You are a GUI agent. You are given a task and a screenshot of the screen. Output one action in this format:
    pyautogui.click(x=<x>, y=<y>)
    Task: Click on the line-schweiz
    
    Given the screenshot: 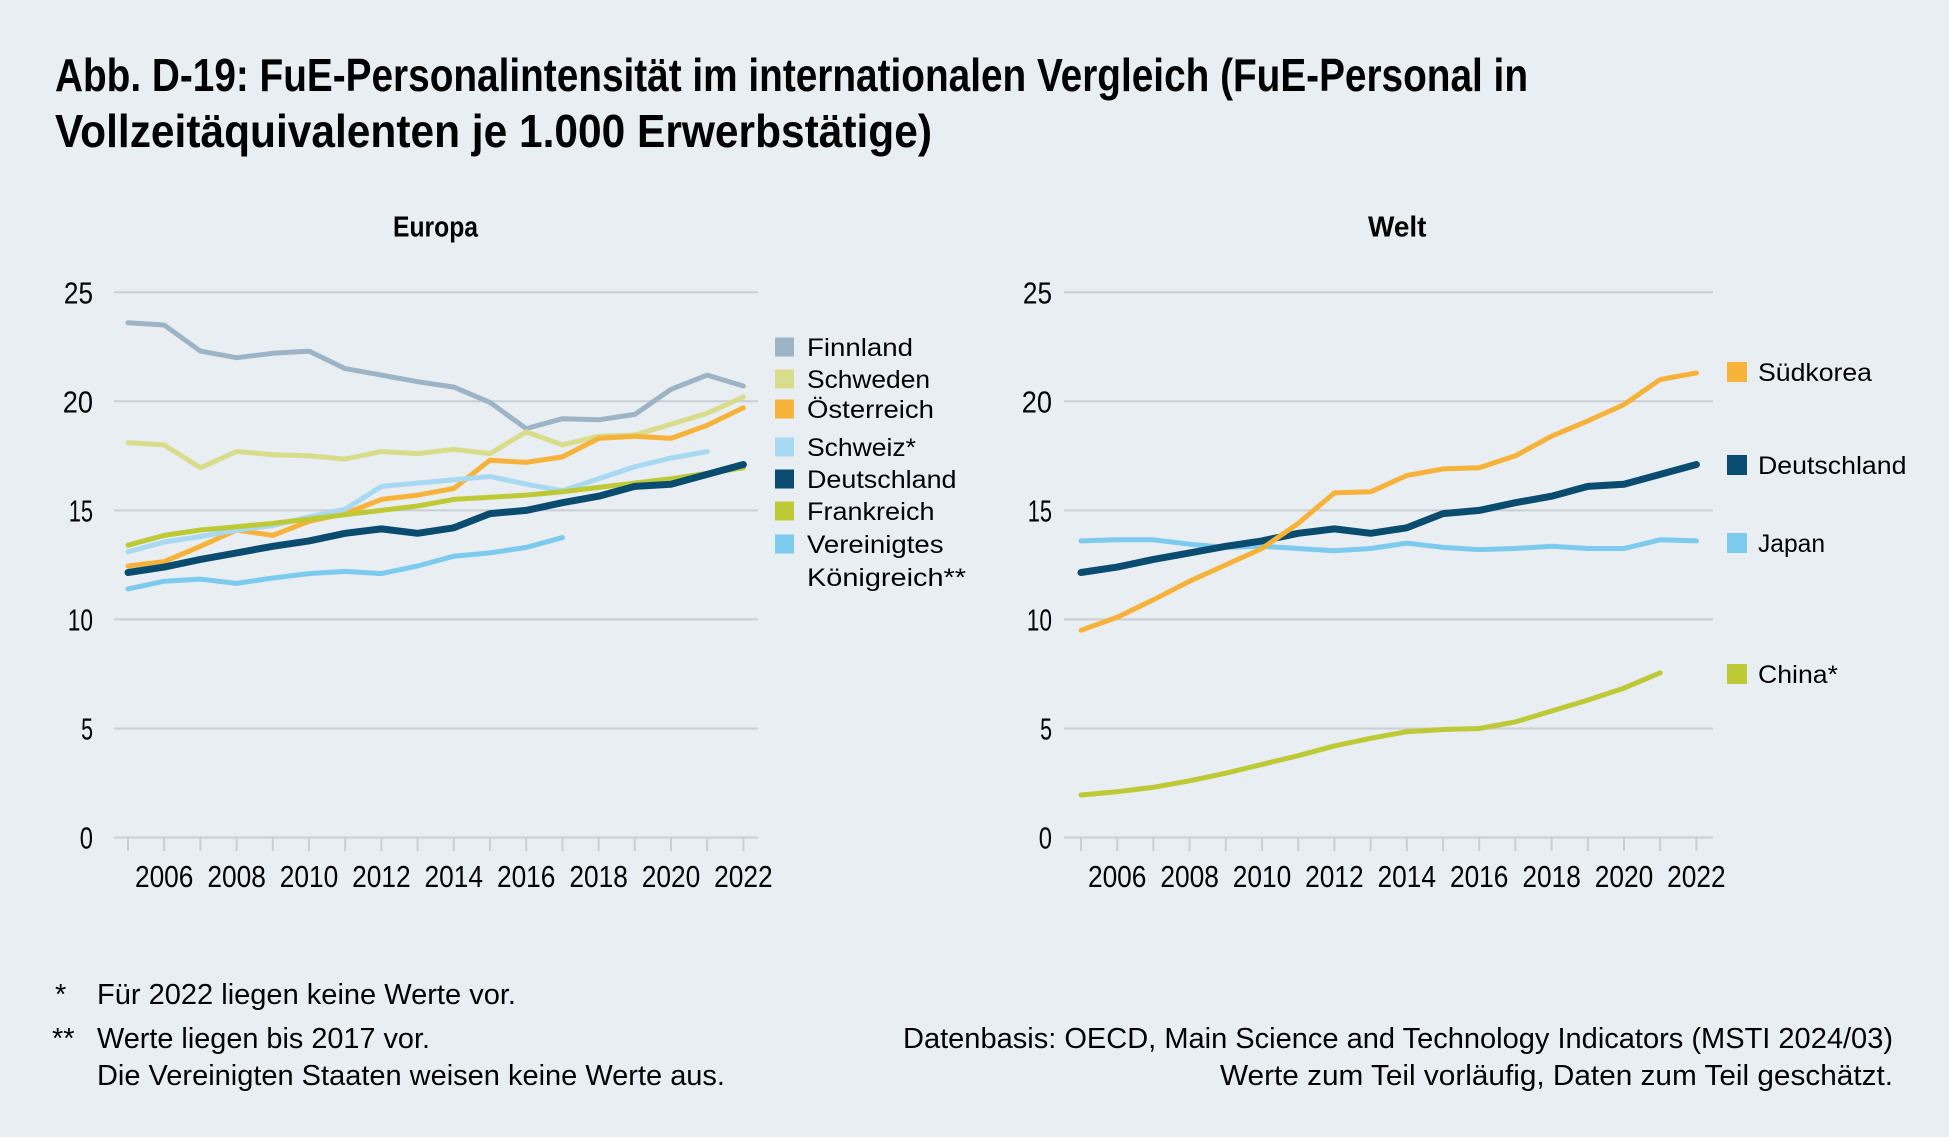 What is the action you would take?
    pyautogui.click(x=417, y=502)
    